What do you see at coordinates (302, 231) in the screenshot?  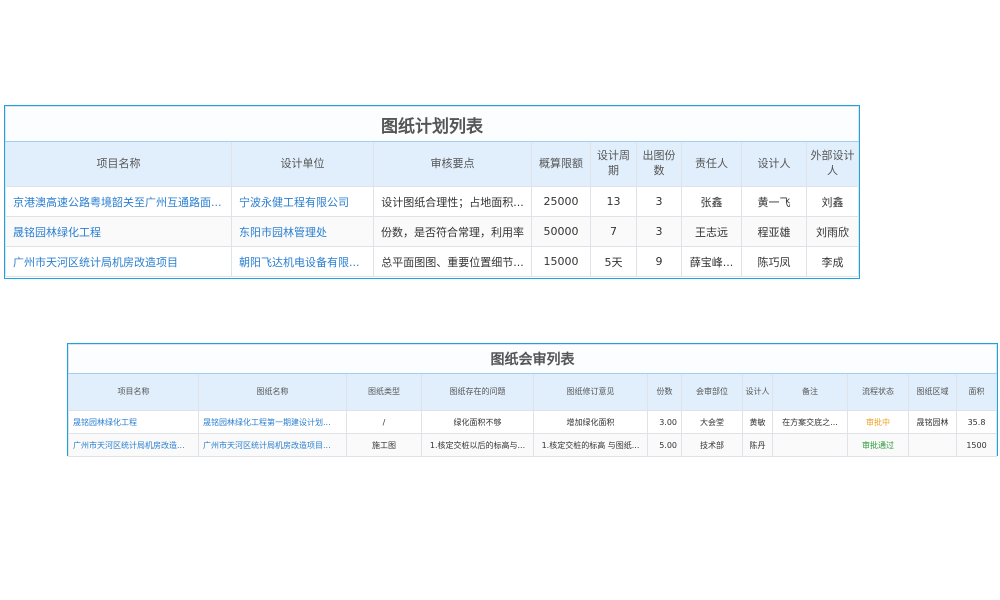 I see `cell-link: 东阳市园林管理处` at bounding box center [302, 231].